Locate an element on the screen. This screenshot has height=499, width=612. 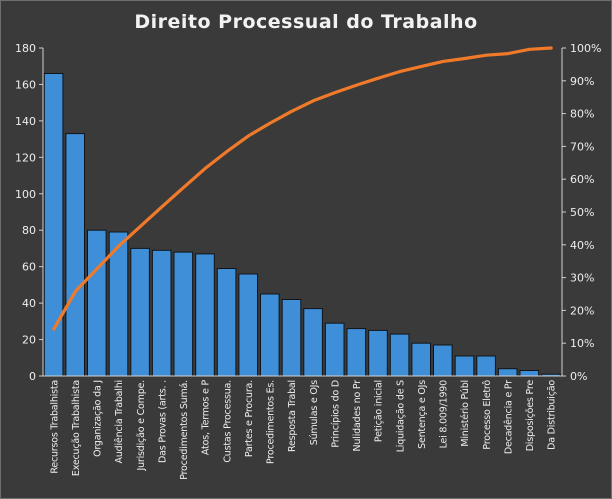
right-tick-label: 0% is located at coordinates (578, 376).